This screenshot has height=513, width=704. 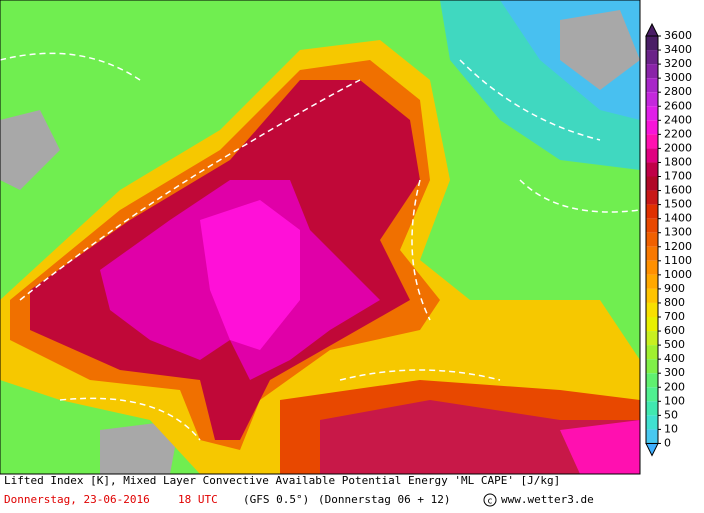 What do you see at coordinates (198, 499) in the screenshot?
I see `time: 18 UTC` at bounding box center [198, 499].